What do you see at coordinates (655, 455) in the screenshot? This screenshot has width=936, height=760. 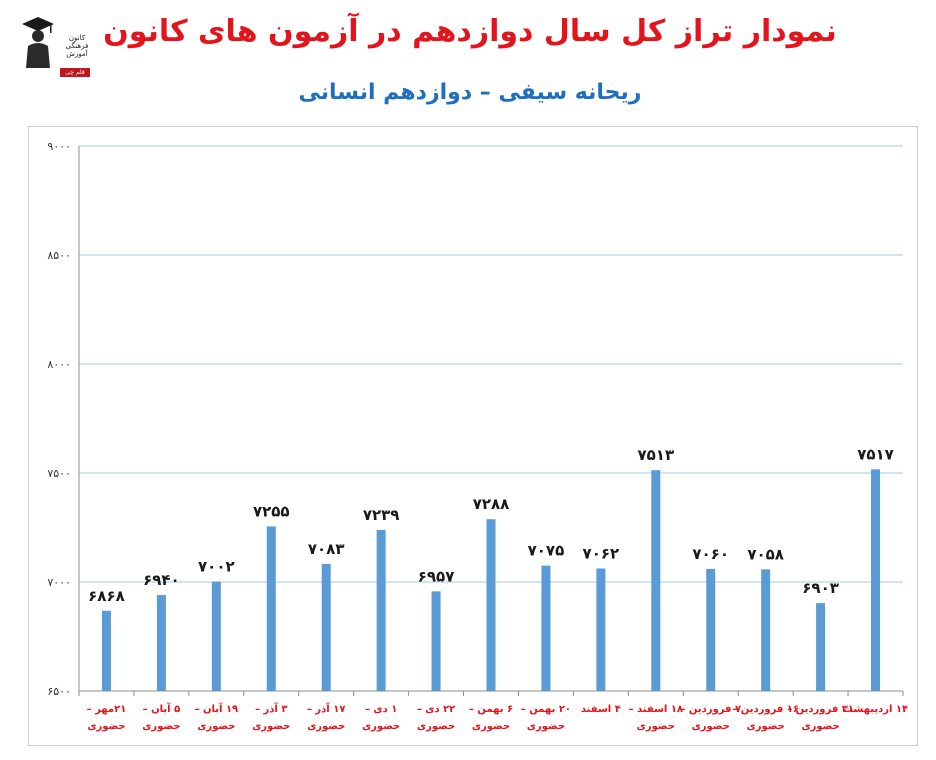 I see `data-label: ۷۵۱۳` at bounding box center [655, 455].